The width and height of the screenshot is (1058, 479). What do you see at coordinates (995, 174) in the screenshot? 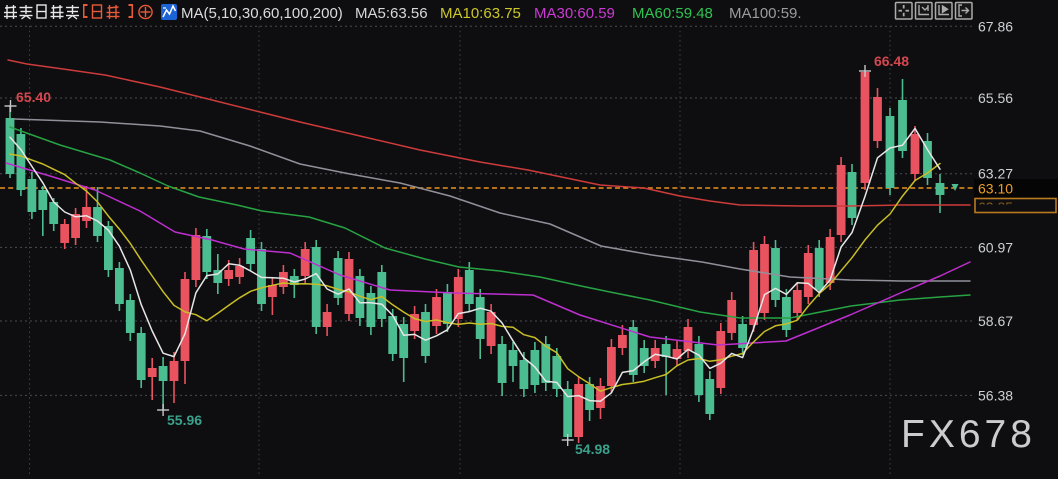
I see `svg-text: 63.27` at bounding box center [995, 174].